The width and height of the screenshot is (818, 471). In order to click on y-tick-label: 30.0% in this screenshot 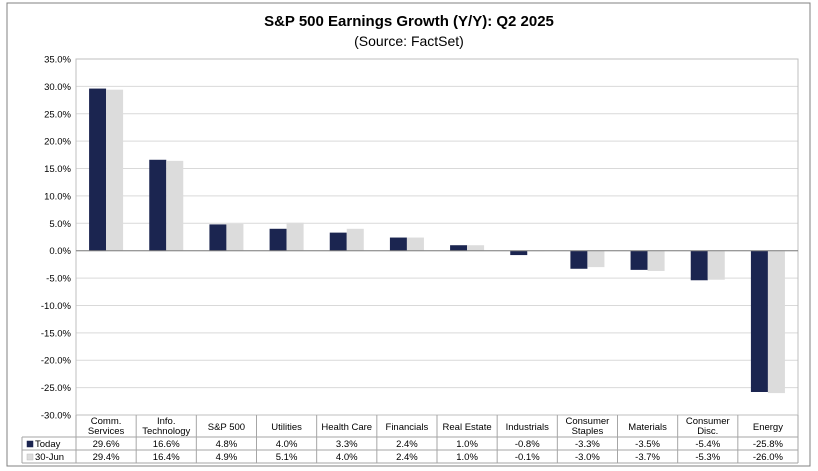, I will do `click(57, 87)`.